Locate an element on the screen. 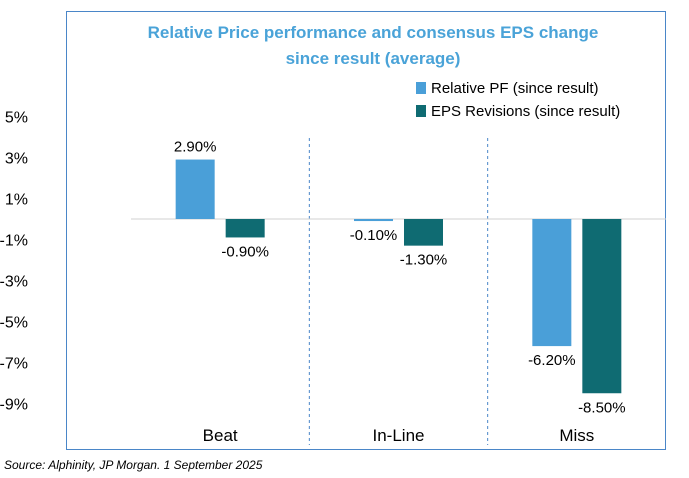 Image resolution: width=689 pixels, height=478 pixels. chart-title-line: since result (average) is located at coordinates (373, 58).